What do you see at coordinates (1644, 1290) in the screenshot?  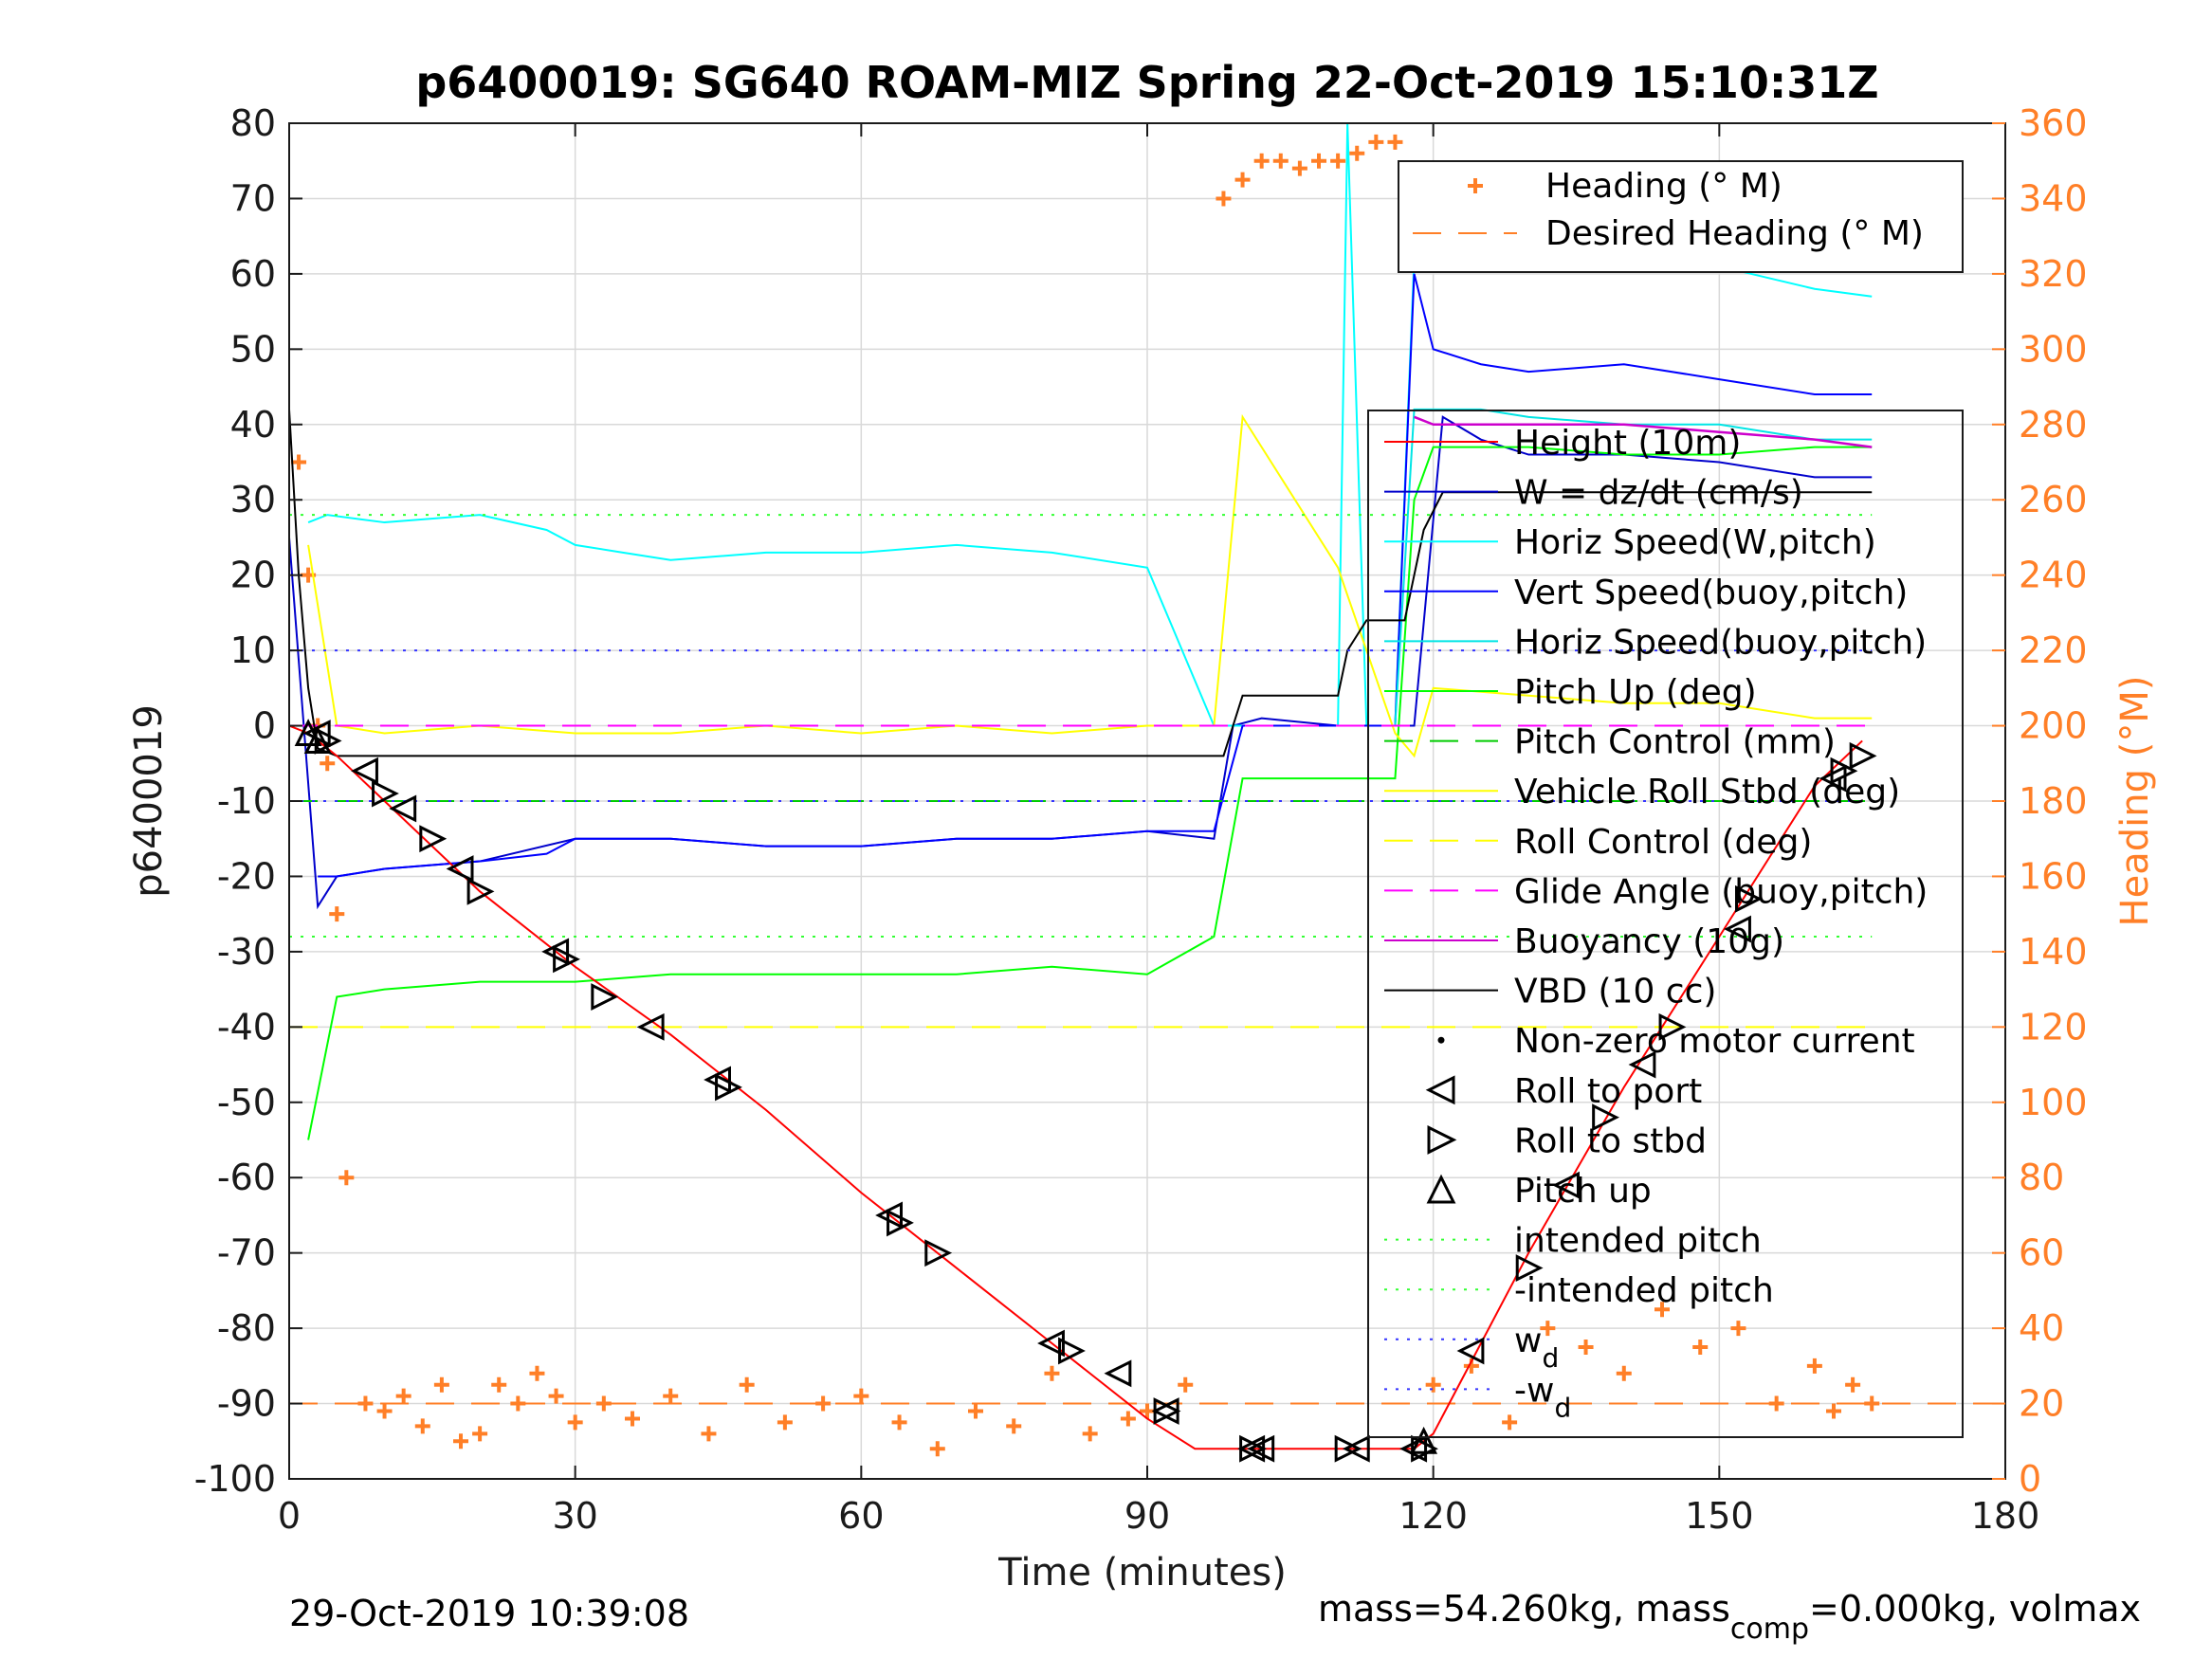 I see `legend-label: -intended pitch` at bounding box center [1644, 1290].